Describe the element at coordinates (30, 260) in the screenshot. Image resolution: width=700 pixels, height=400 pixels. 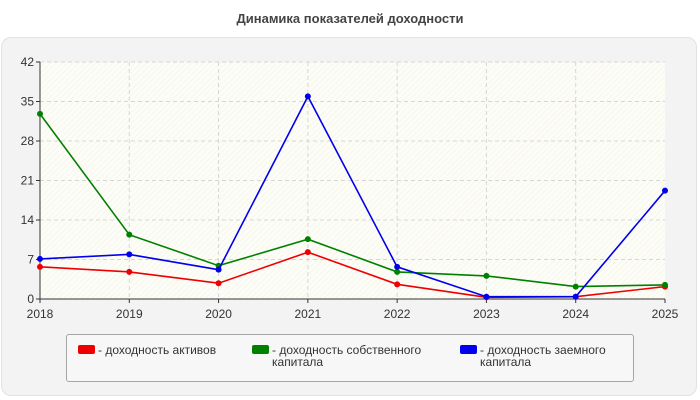
I see `y-tick-label: 7` at that location.